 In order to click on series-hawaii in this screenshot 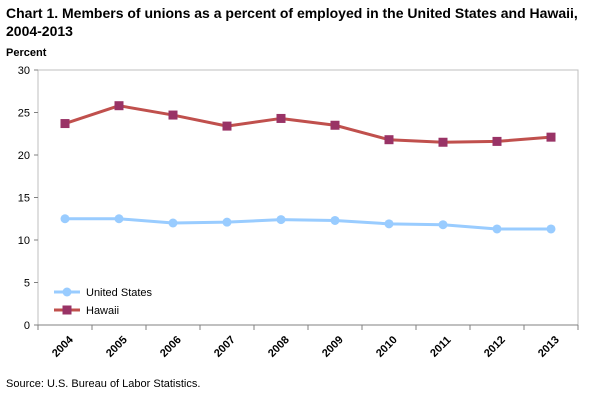, I will do `click(308, 124)`.